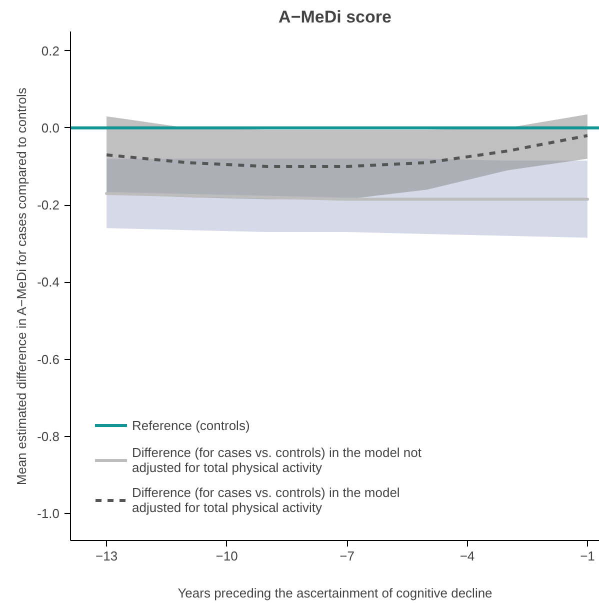 Image resolution: width=599 pixels, height=603 pixels. What do you see at coordinates (335, 593) in the screenshot?
I see `x-axis-title: Years preceding the ascertainment of cognitive decline` at bounding box center [335, 593].